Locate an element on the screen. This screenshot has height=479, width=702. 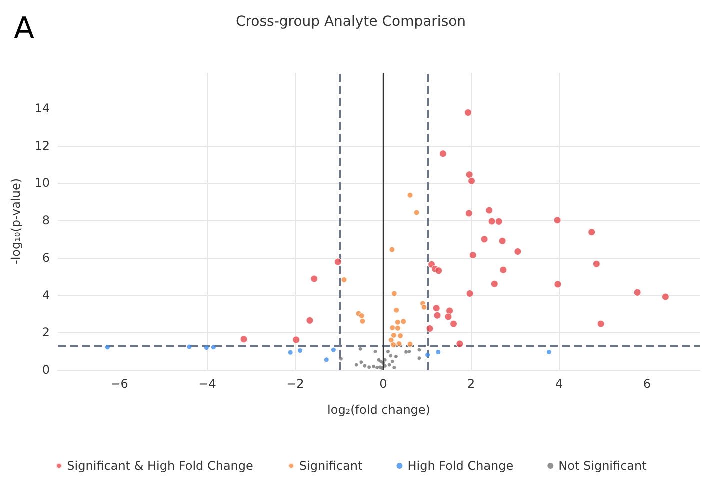
legend-label: Not Significant is located at coordinates (603, 466).